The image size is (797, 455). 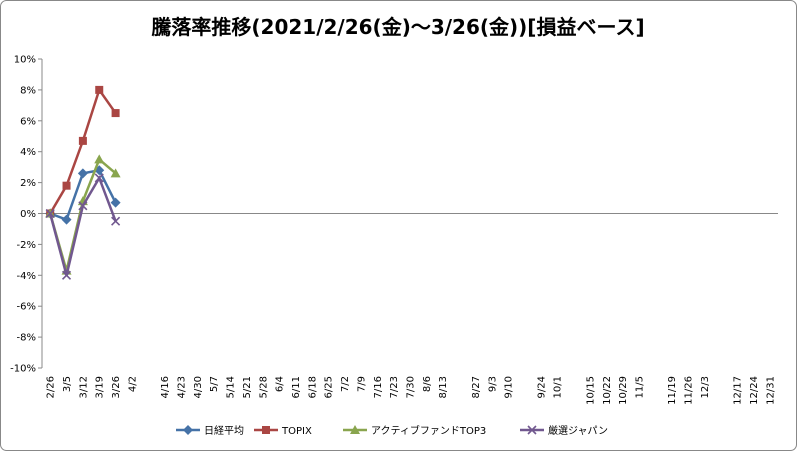 What do you see at coordinates (541, 387) in the screenshot?
I see `x-tick-label: 9/24` at bounding box center [541, 387].